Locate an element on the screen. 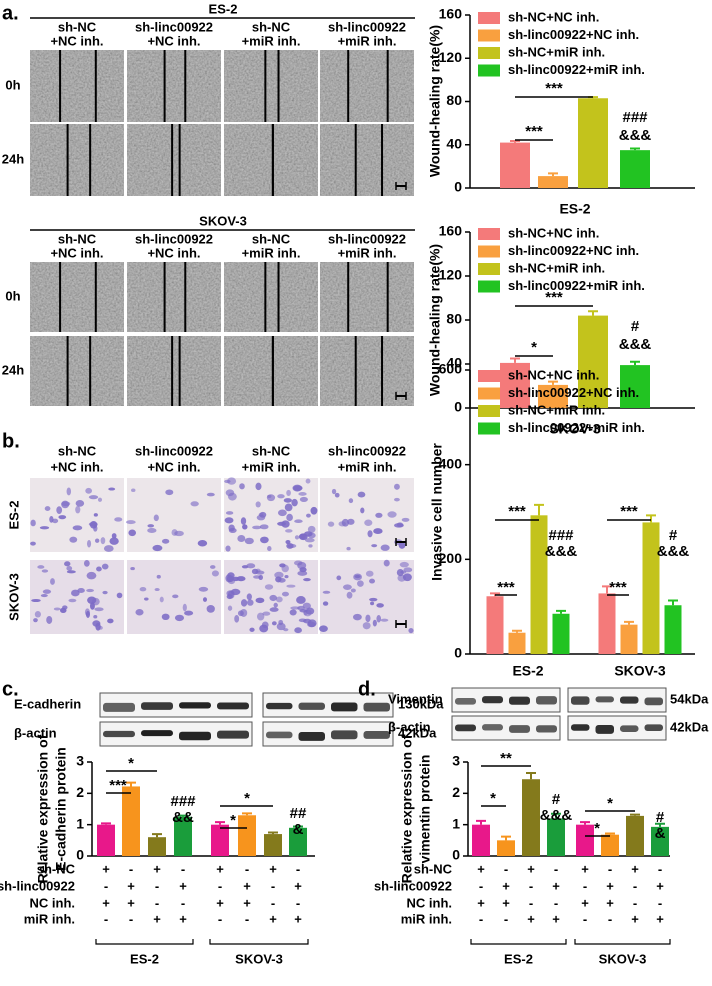 This screenshot has height=986, width=712. column-header: sh-NC is located at coordinates (77, 450).